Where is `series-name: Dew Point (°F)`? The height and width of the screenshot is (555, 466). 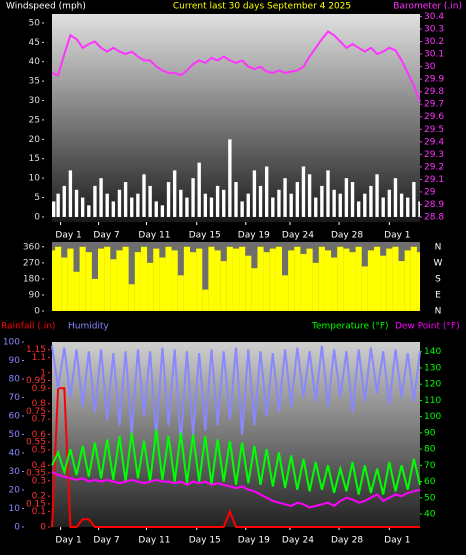
series-name: Dew Point (°F) is located at coordinates (427, 327).